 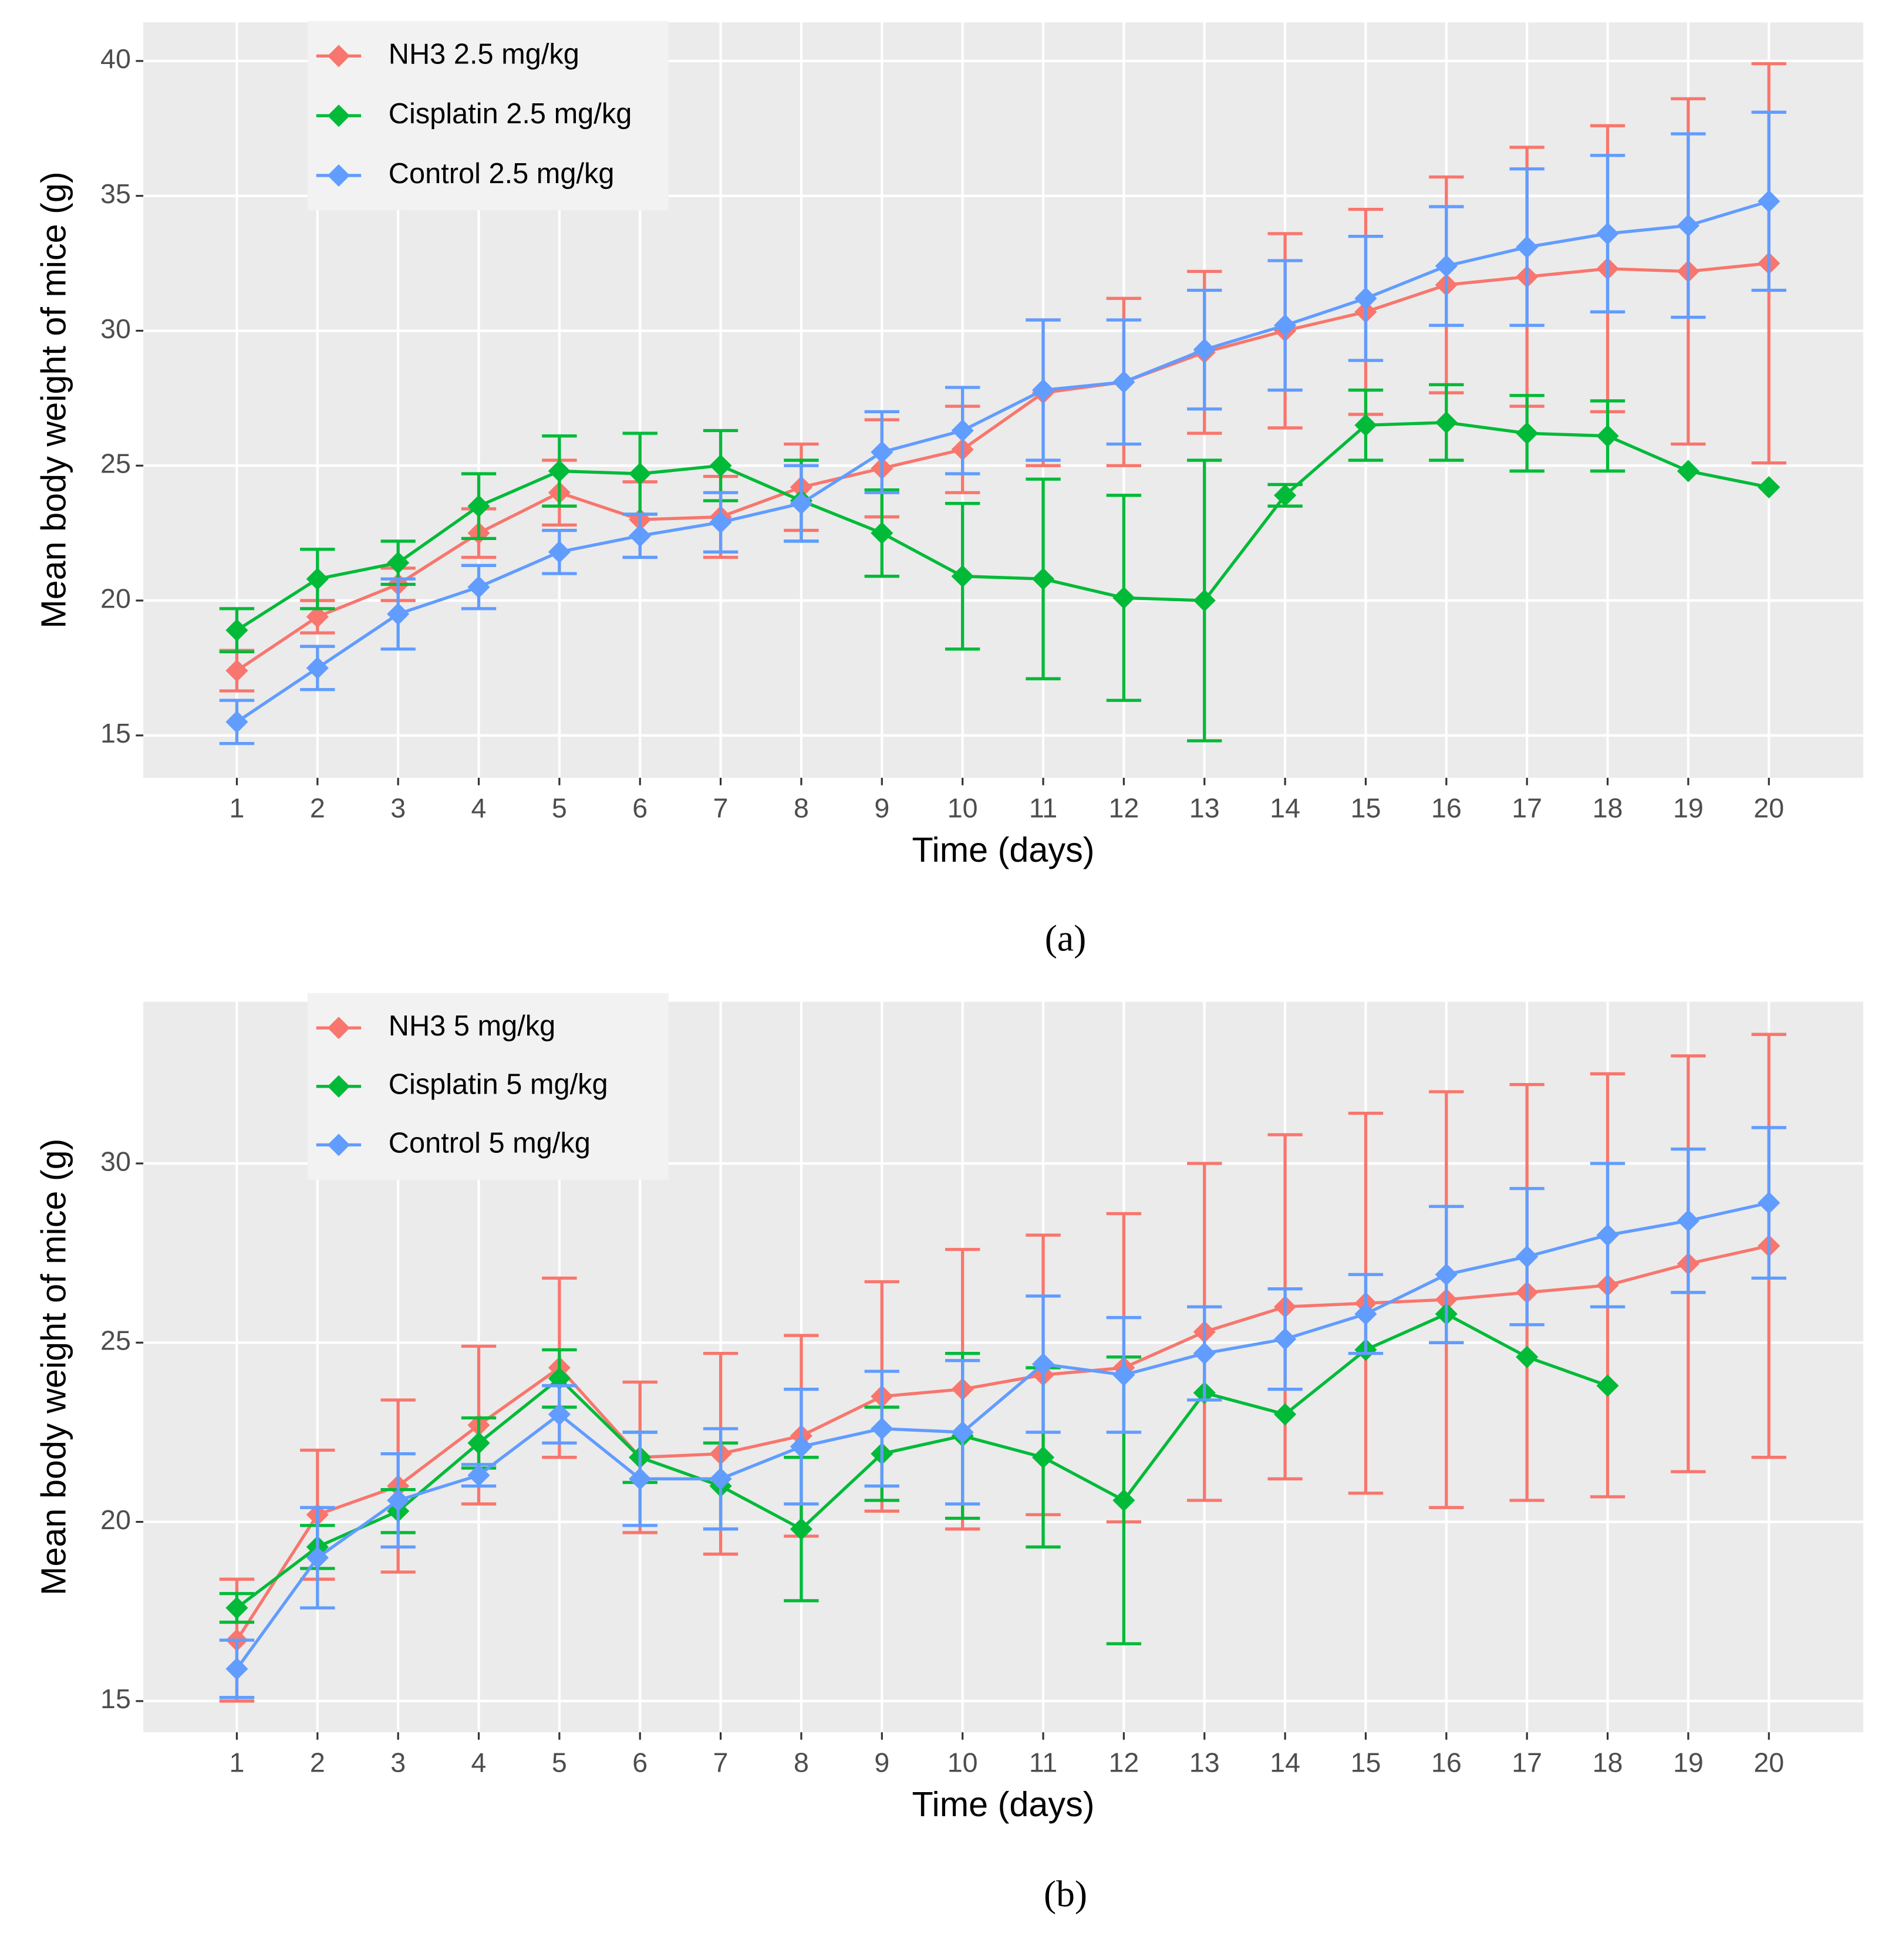 What do you see at coordinates (479, 1762) in the screenshot?
I see `x-tick-label: 4` at bounding box center [479, 1762].